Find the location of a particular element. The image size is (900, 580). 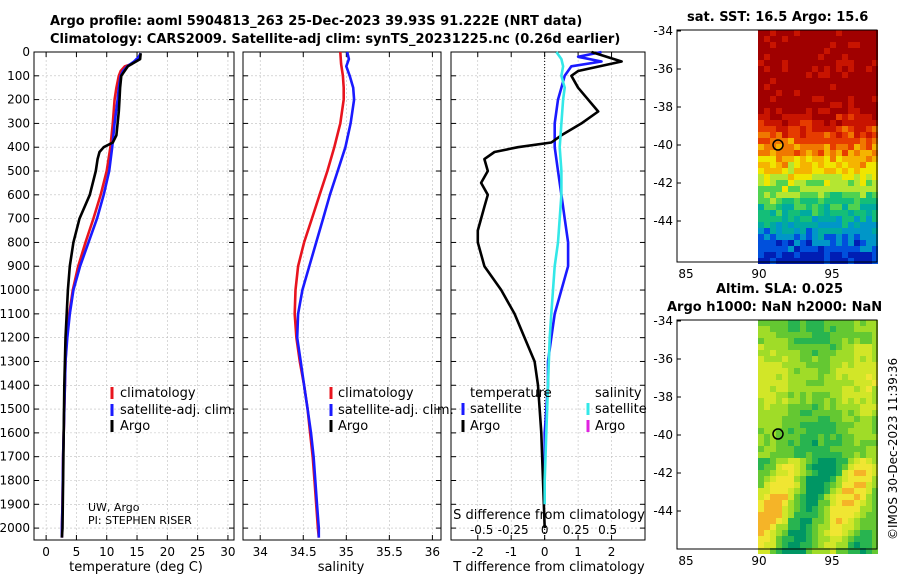

legend-climatology-label: climatology is located at coordinates (376, 393).